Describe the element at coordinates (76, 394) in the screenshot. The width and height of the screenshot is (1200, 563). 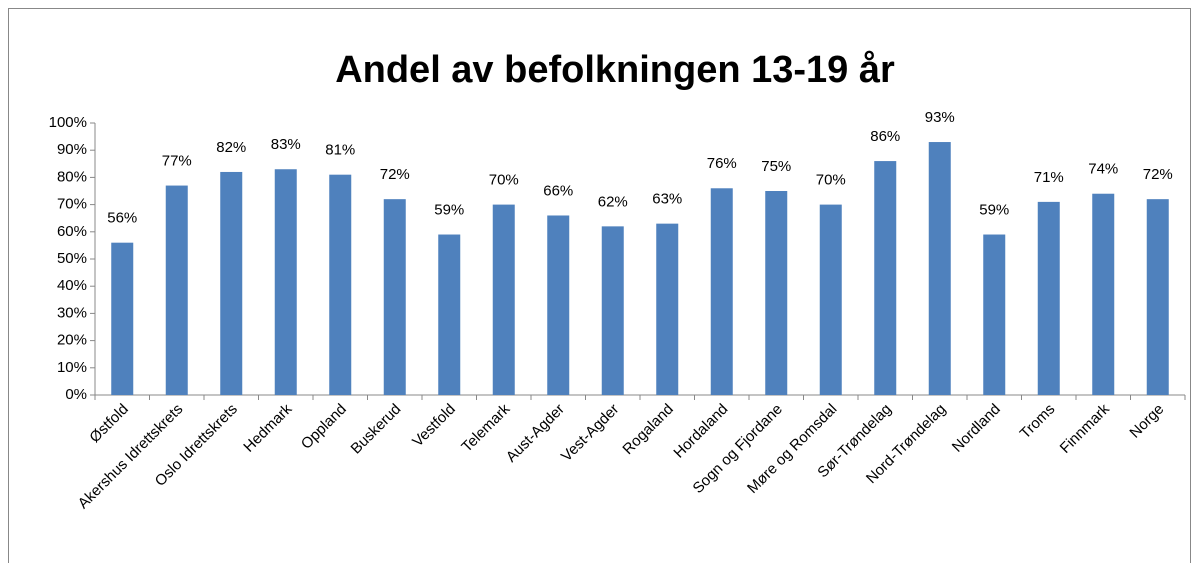
I see `y-tick-label: 0%` at that location.